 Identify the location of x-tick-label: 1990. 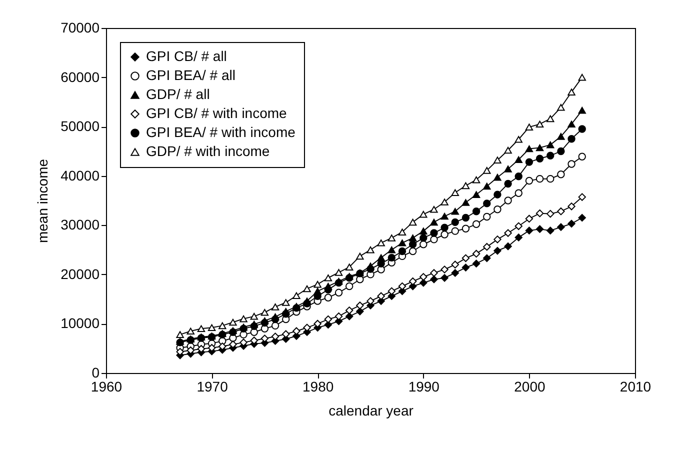
(424, 386).